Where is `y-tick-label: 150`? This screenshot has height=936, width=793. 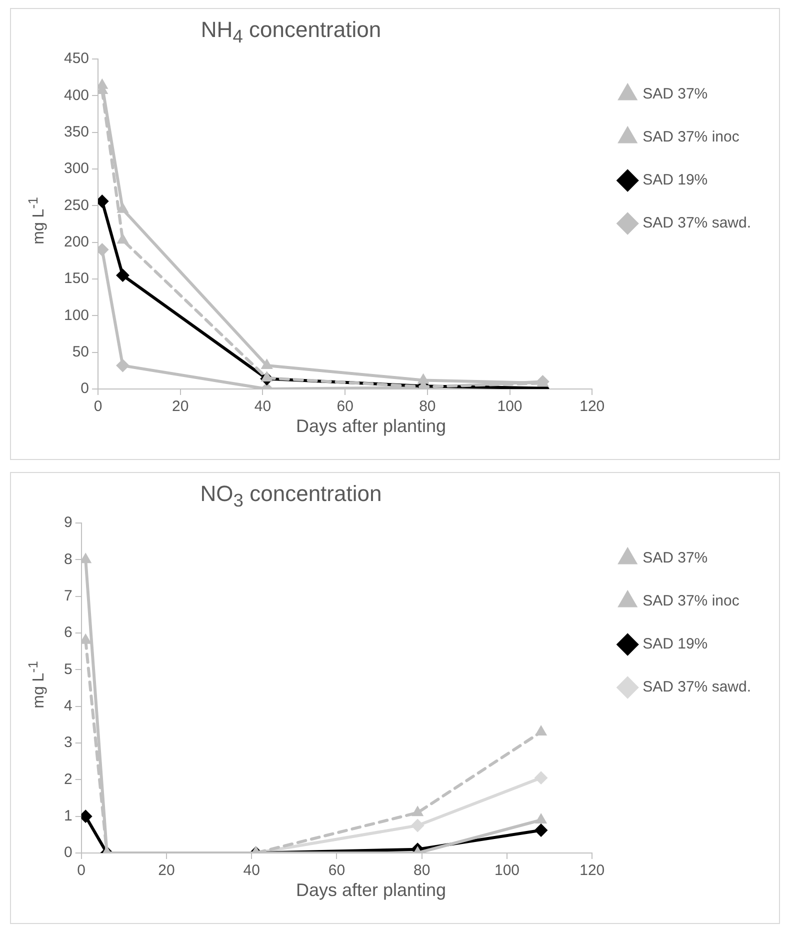 y-tick-label: 150 is located at coordinates (77, 279).